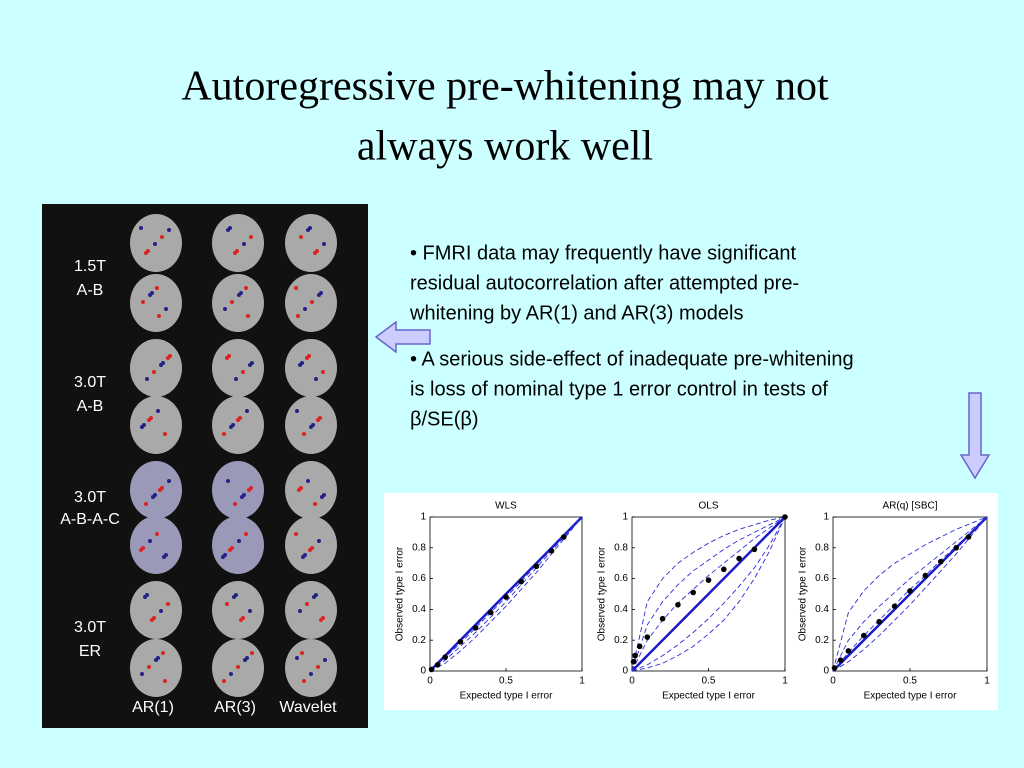 This screenshot has width=1024, height=768. Describe the element at coordinates (400, 593) in the screenshot. I see `y-axis-label: Observed type I error` at that location.